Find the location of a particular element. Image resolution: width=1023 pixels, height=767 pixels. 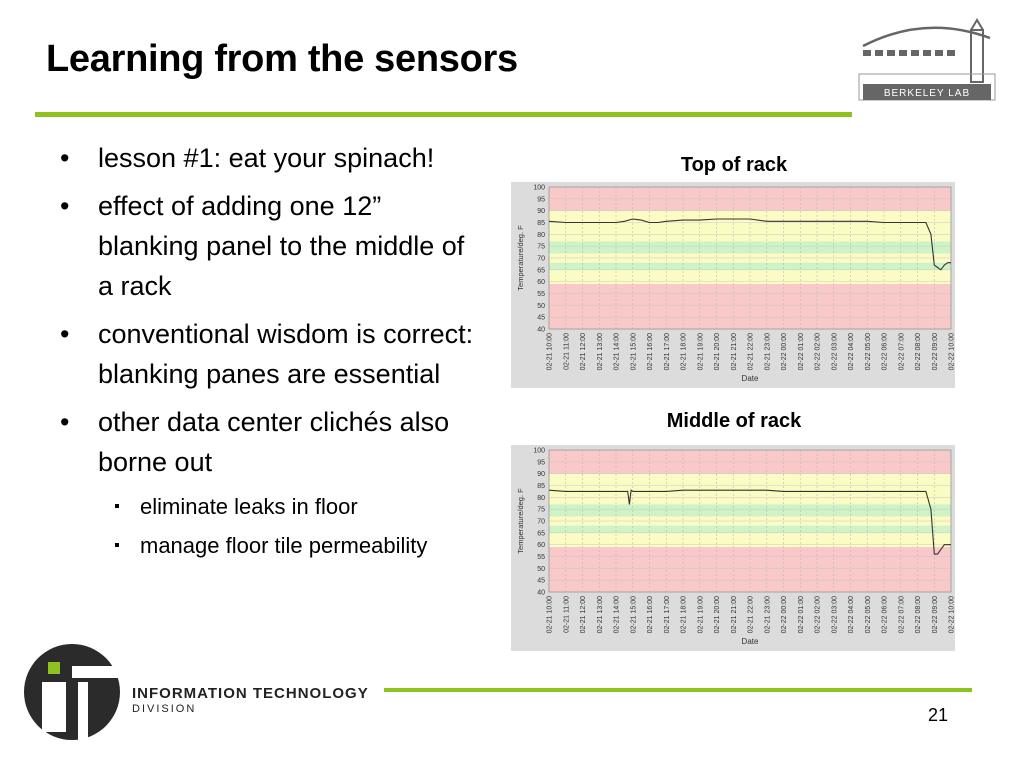

title-divider is located at coordinates (443, 114).